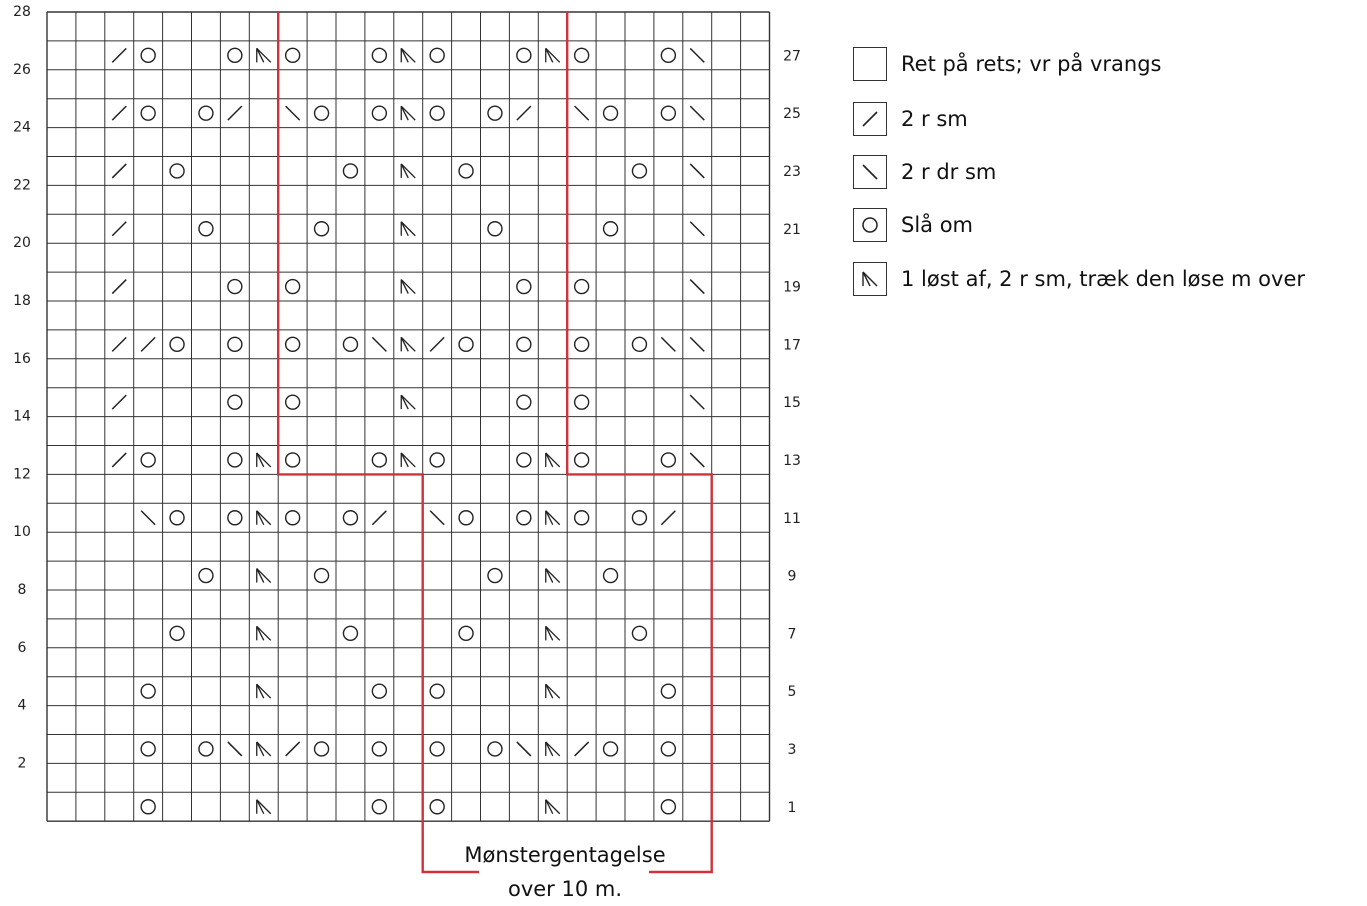 The image size is (1367, 906). Describe the element at coordinates (565, 889) in the screenshot. I see `repeat-label-line-2: over 10 m.` at that location.